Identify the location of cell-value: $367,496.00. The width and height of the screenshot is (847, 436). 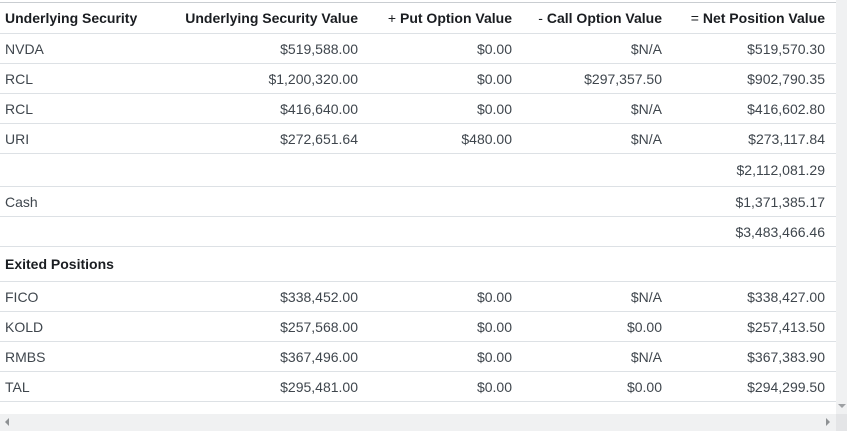
(270, 356).